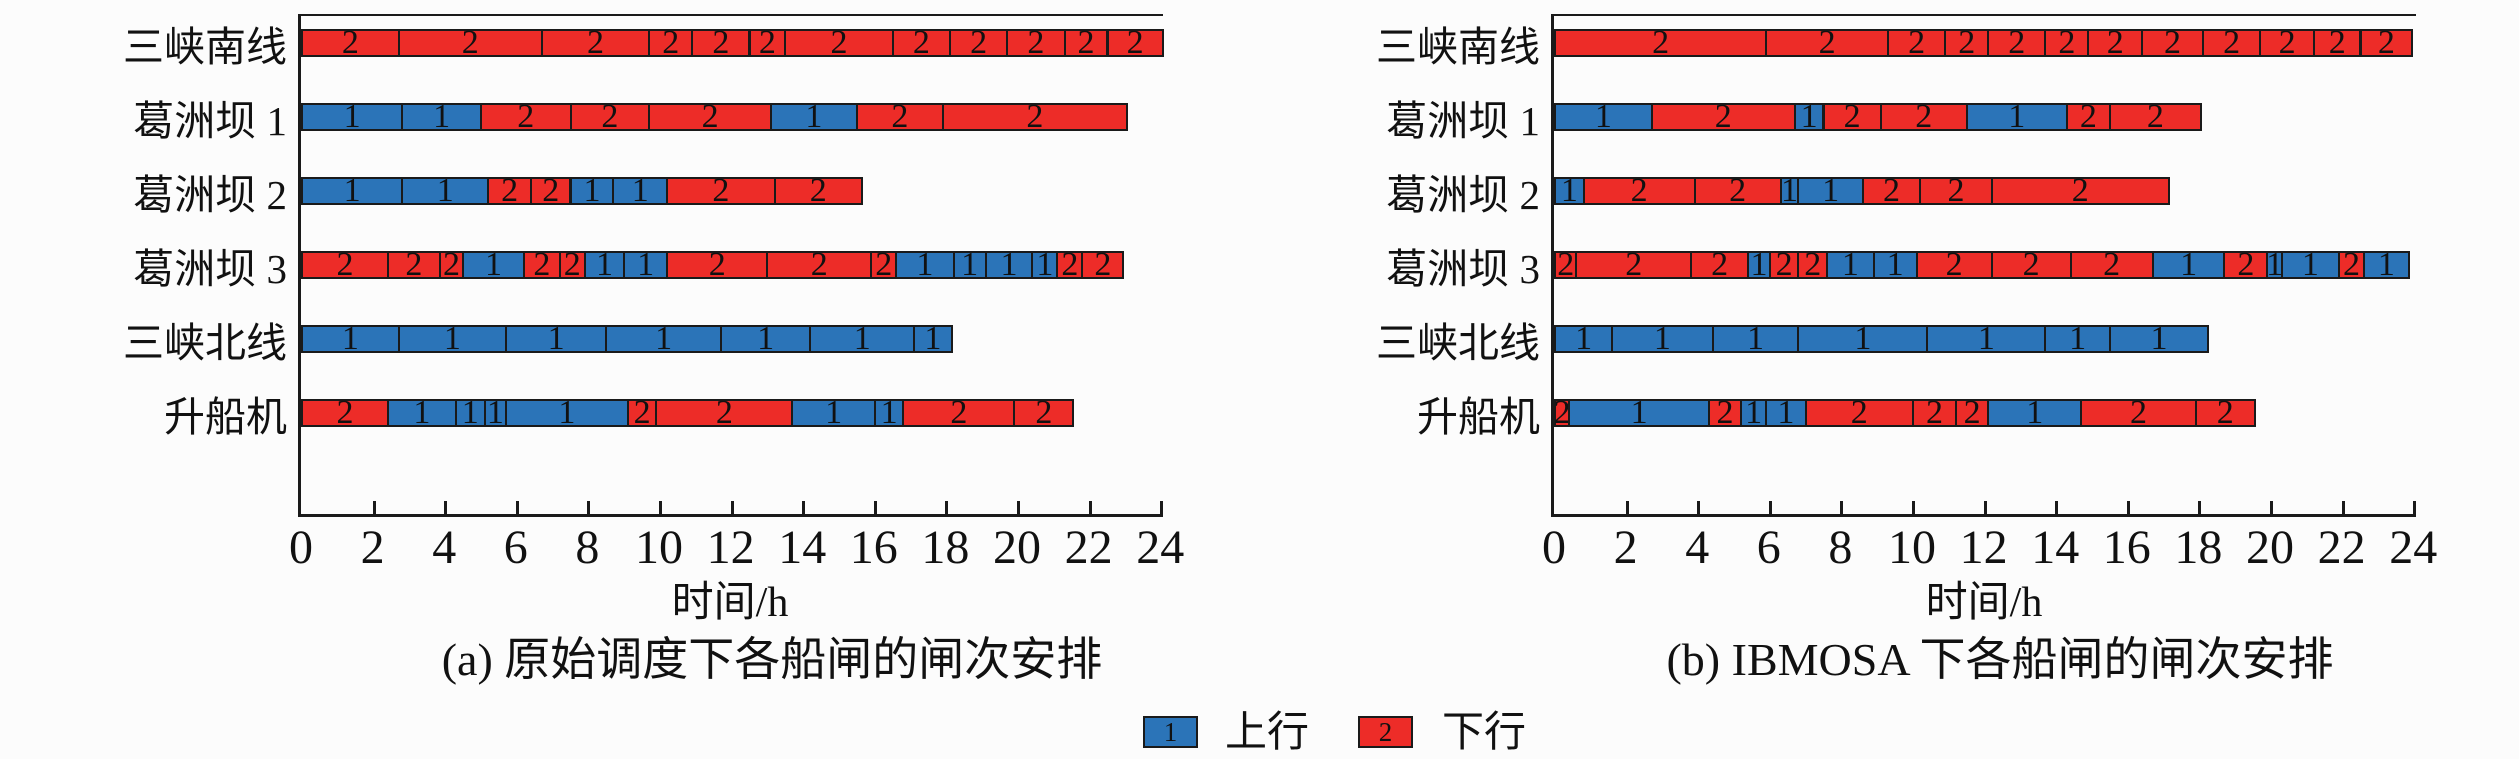 The width and height of the screenshot is (2519, 759). Describe the element at coordinates (2055, 547) in the screenshot. I see `x-tick-label: 14` at that location.